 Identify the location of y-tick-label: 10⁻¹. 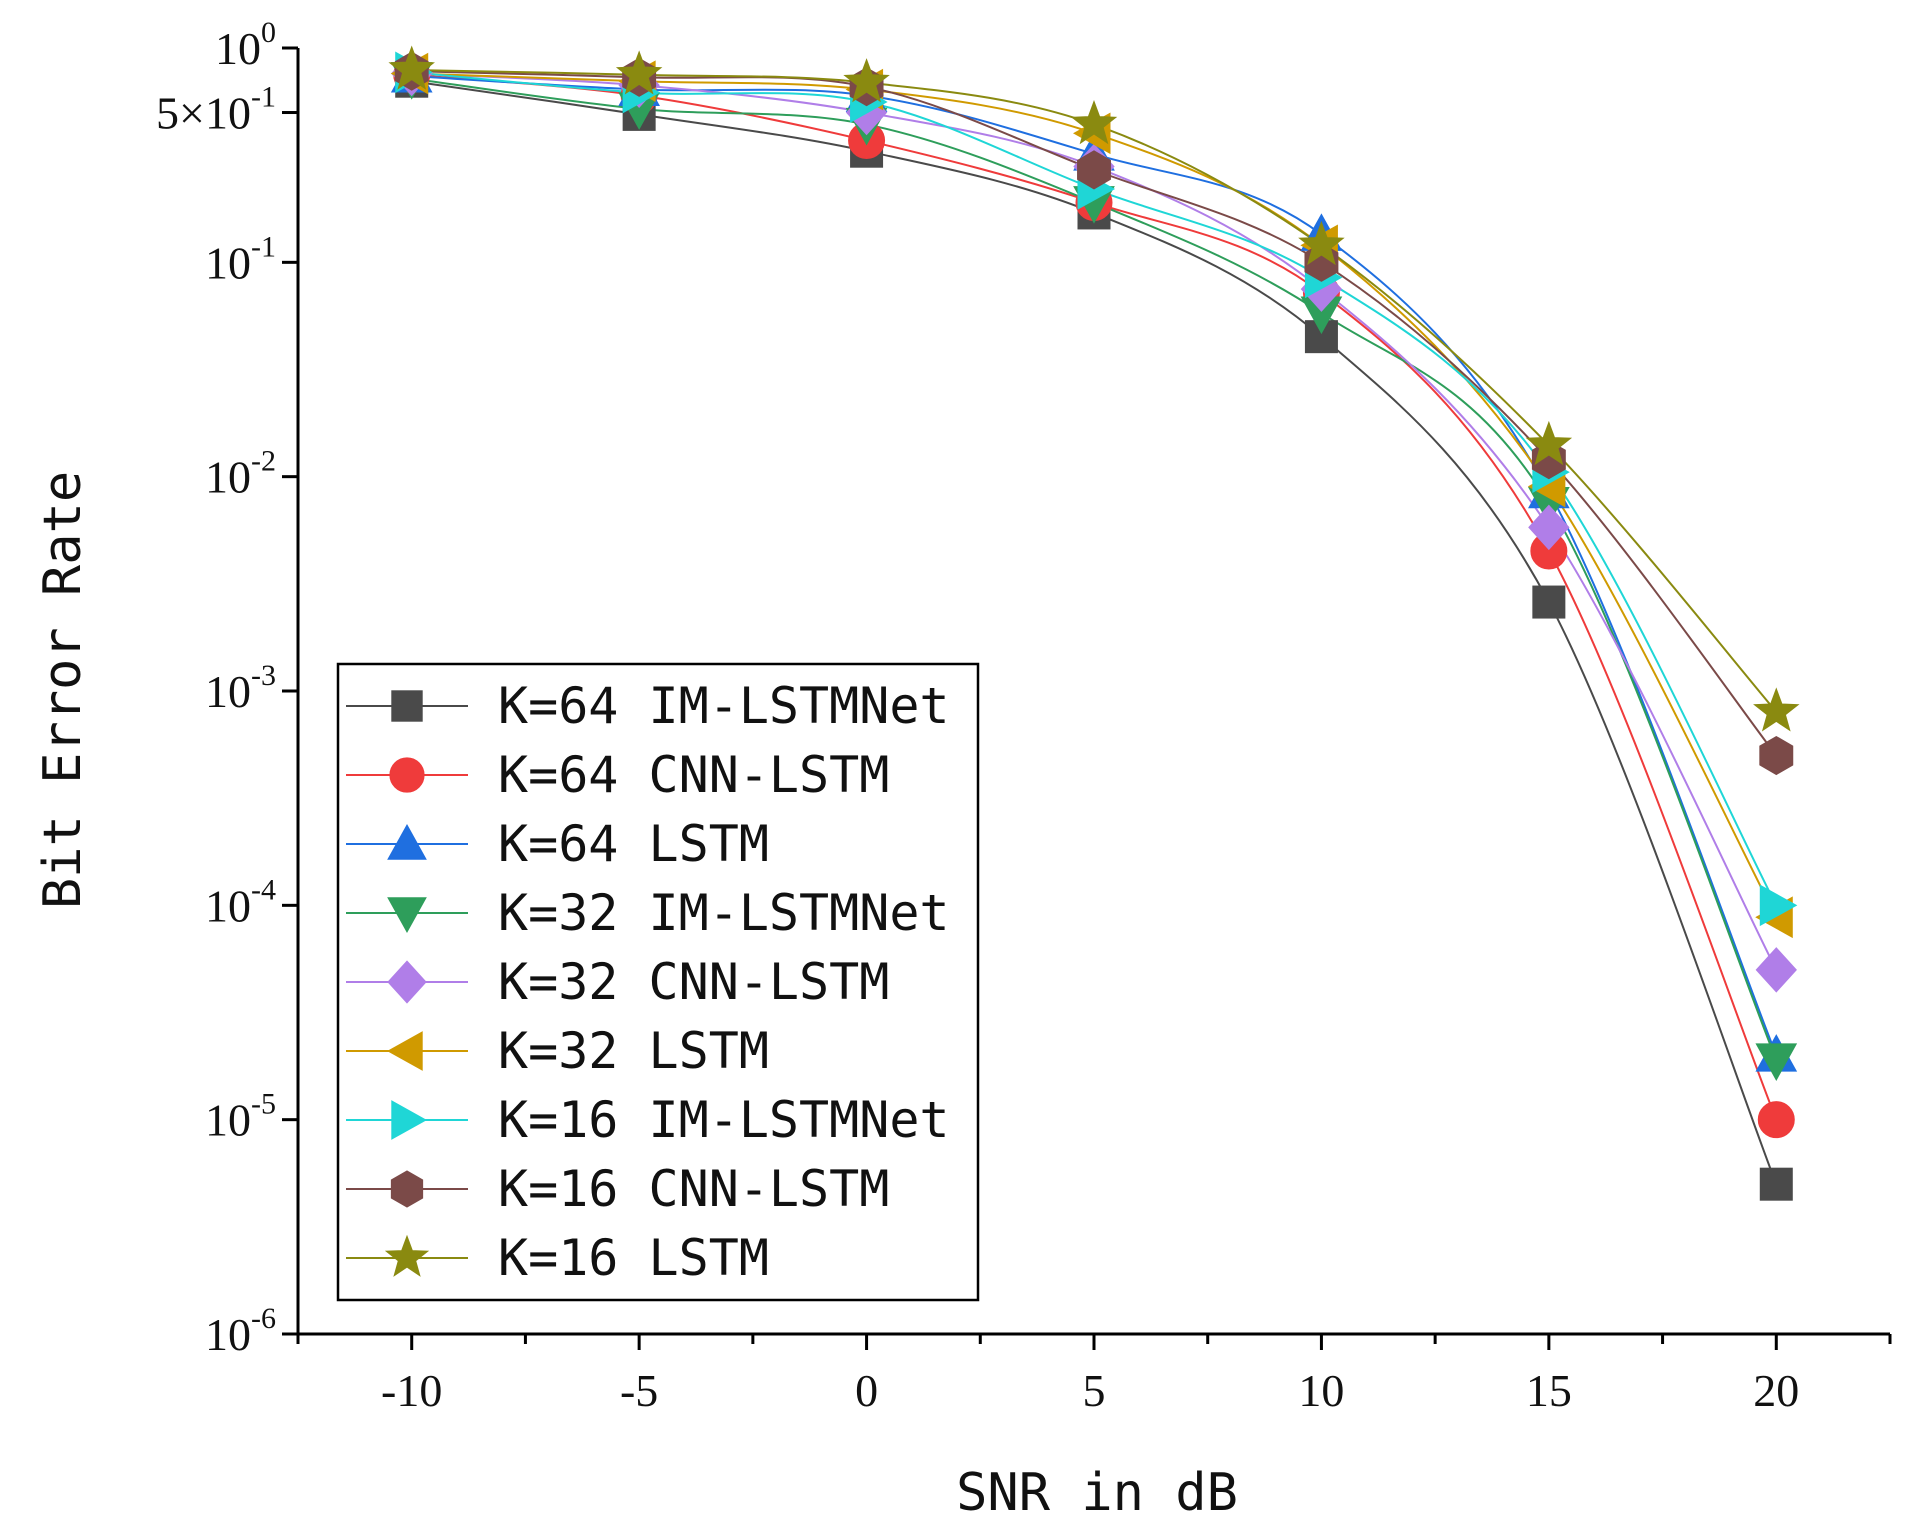
(240, 259).